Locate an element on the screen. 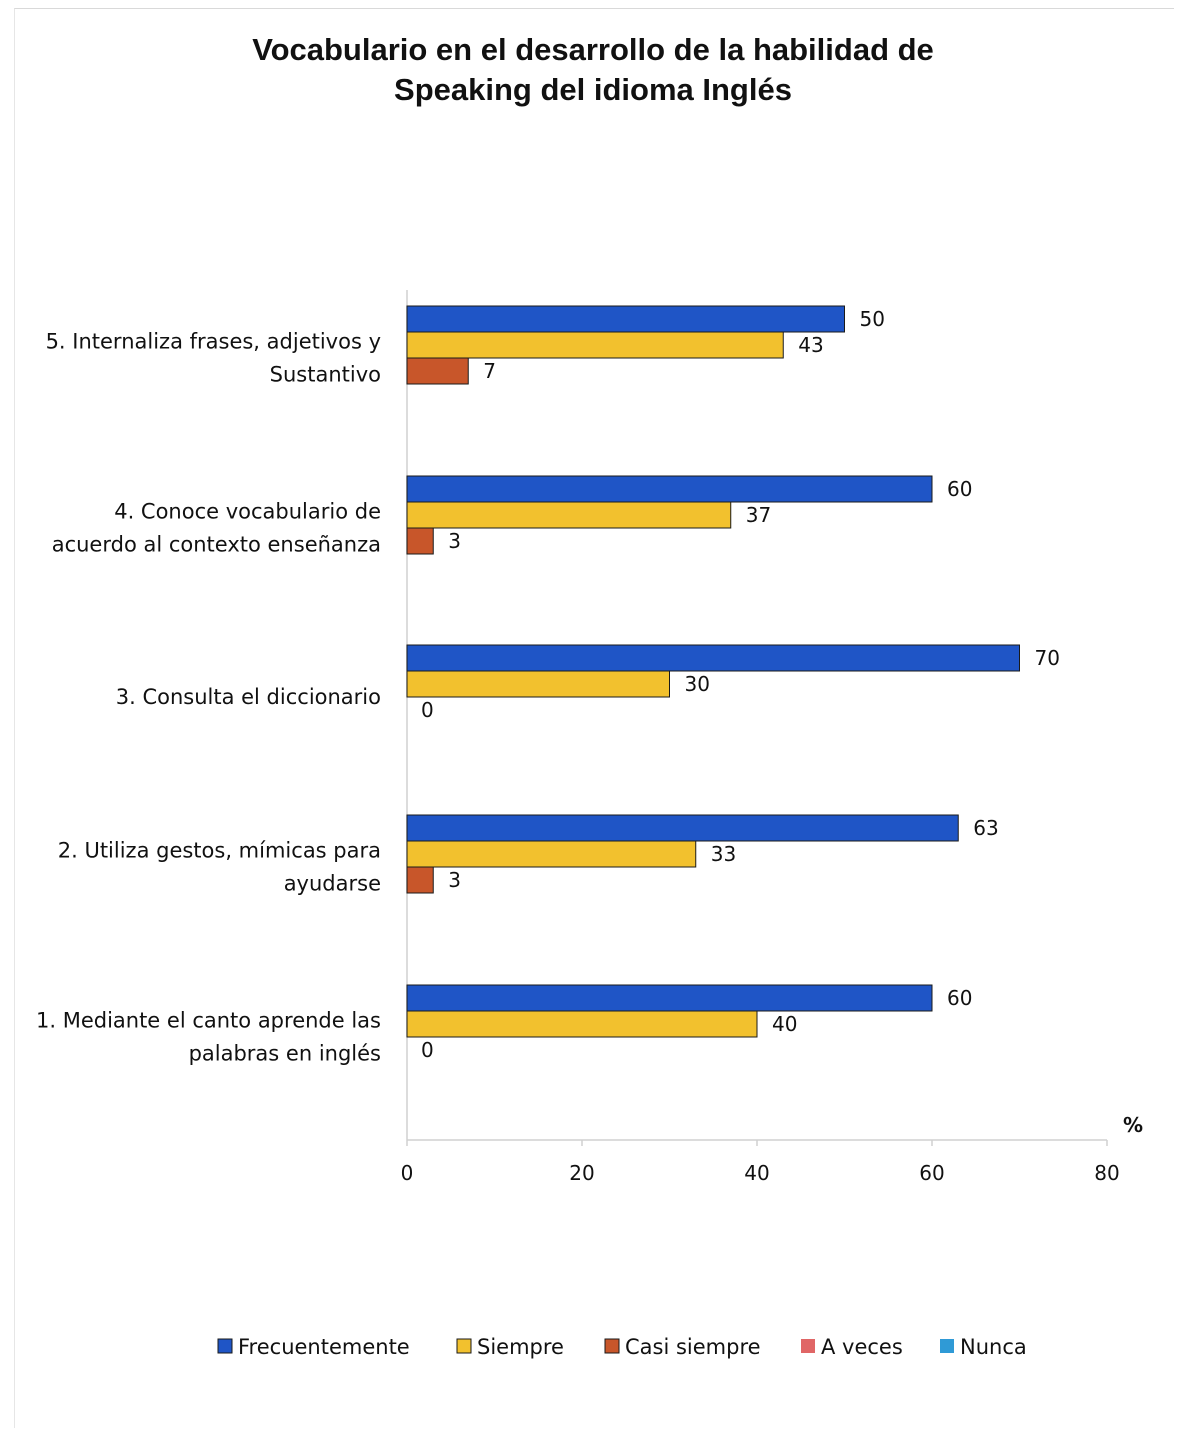 This screenshot has height=1437, width=1186. bar-value-label: 70 is located at coordinates (1047, 658).